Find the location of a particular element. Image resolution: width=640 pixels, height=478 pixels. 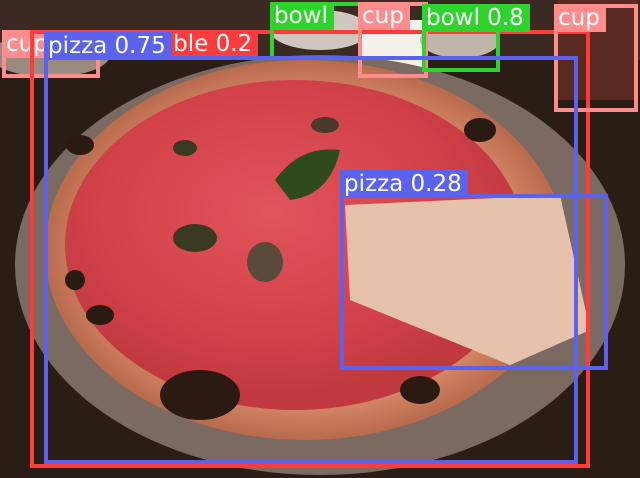

detection-box-bowl: bowl 0.8 is located at coordinates (476, 38).